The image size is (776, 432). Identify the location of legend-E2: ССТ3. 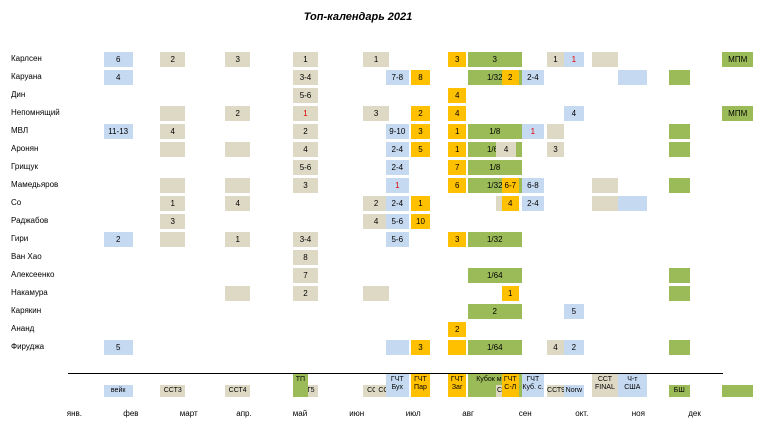
(173, 391).